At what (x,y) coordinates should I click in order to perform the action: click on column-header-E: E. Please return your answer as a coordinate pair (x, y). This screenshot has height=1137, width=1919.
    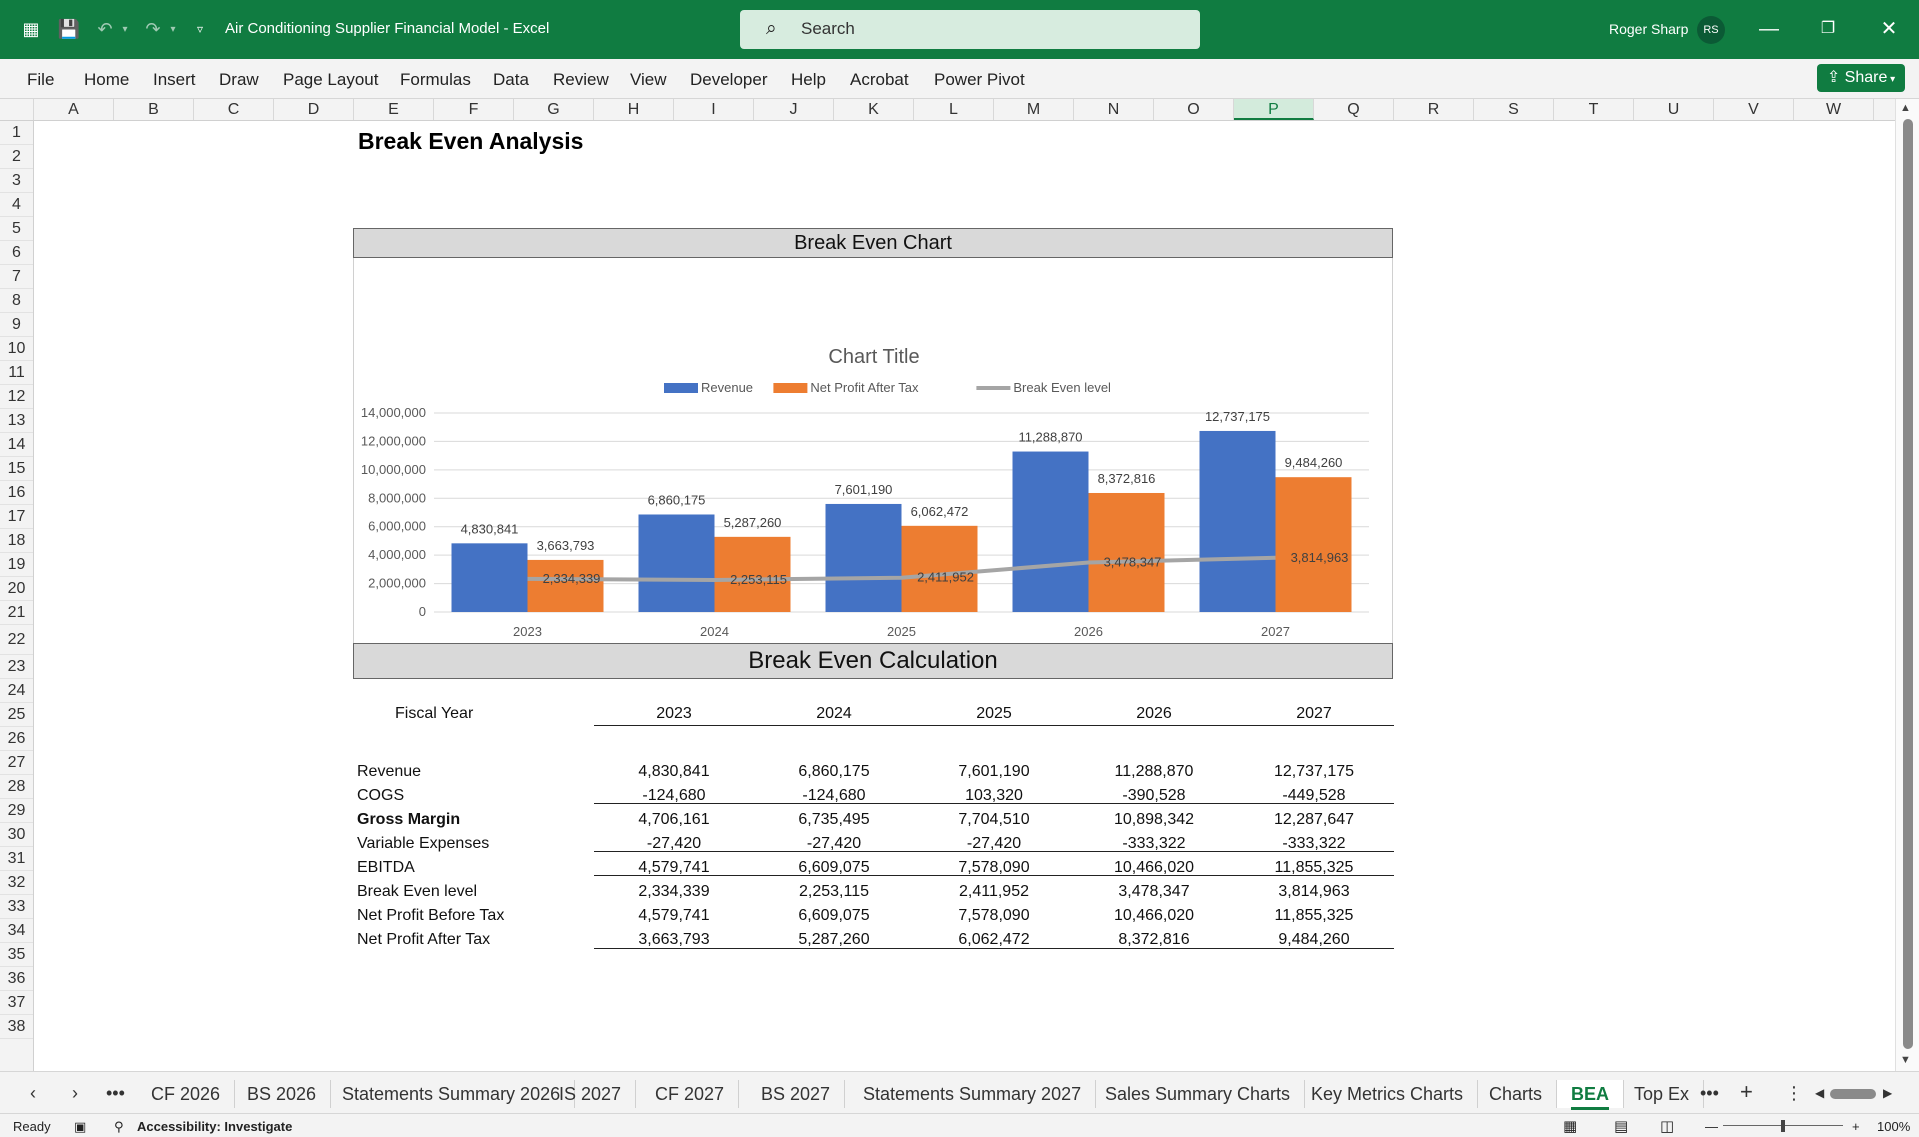
    Looking at the image, I should click on (394, 109).